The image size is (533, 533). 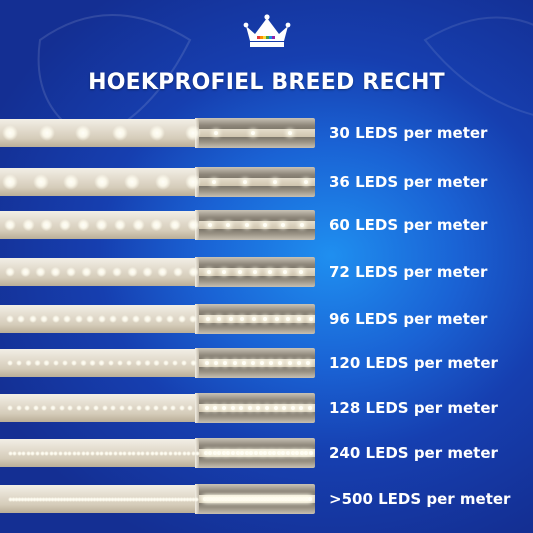 What do you see at coordinates (408, 272) in the screenshot?
I see `led-density-label: 72 LEDS per meter` at bounding box center [408, 272].